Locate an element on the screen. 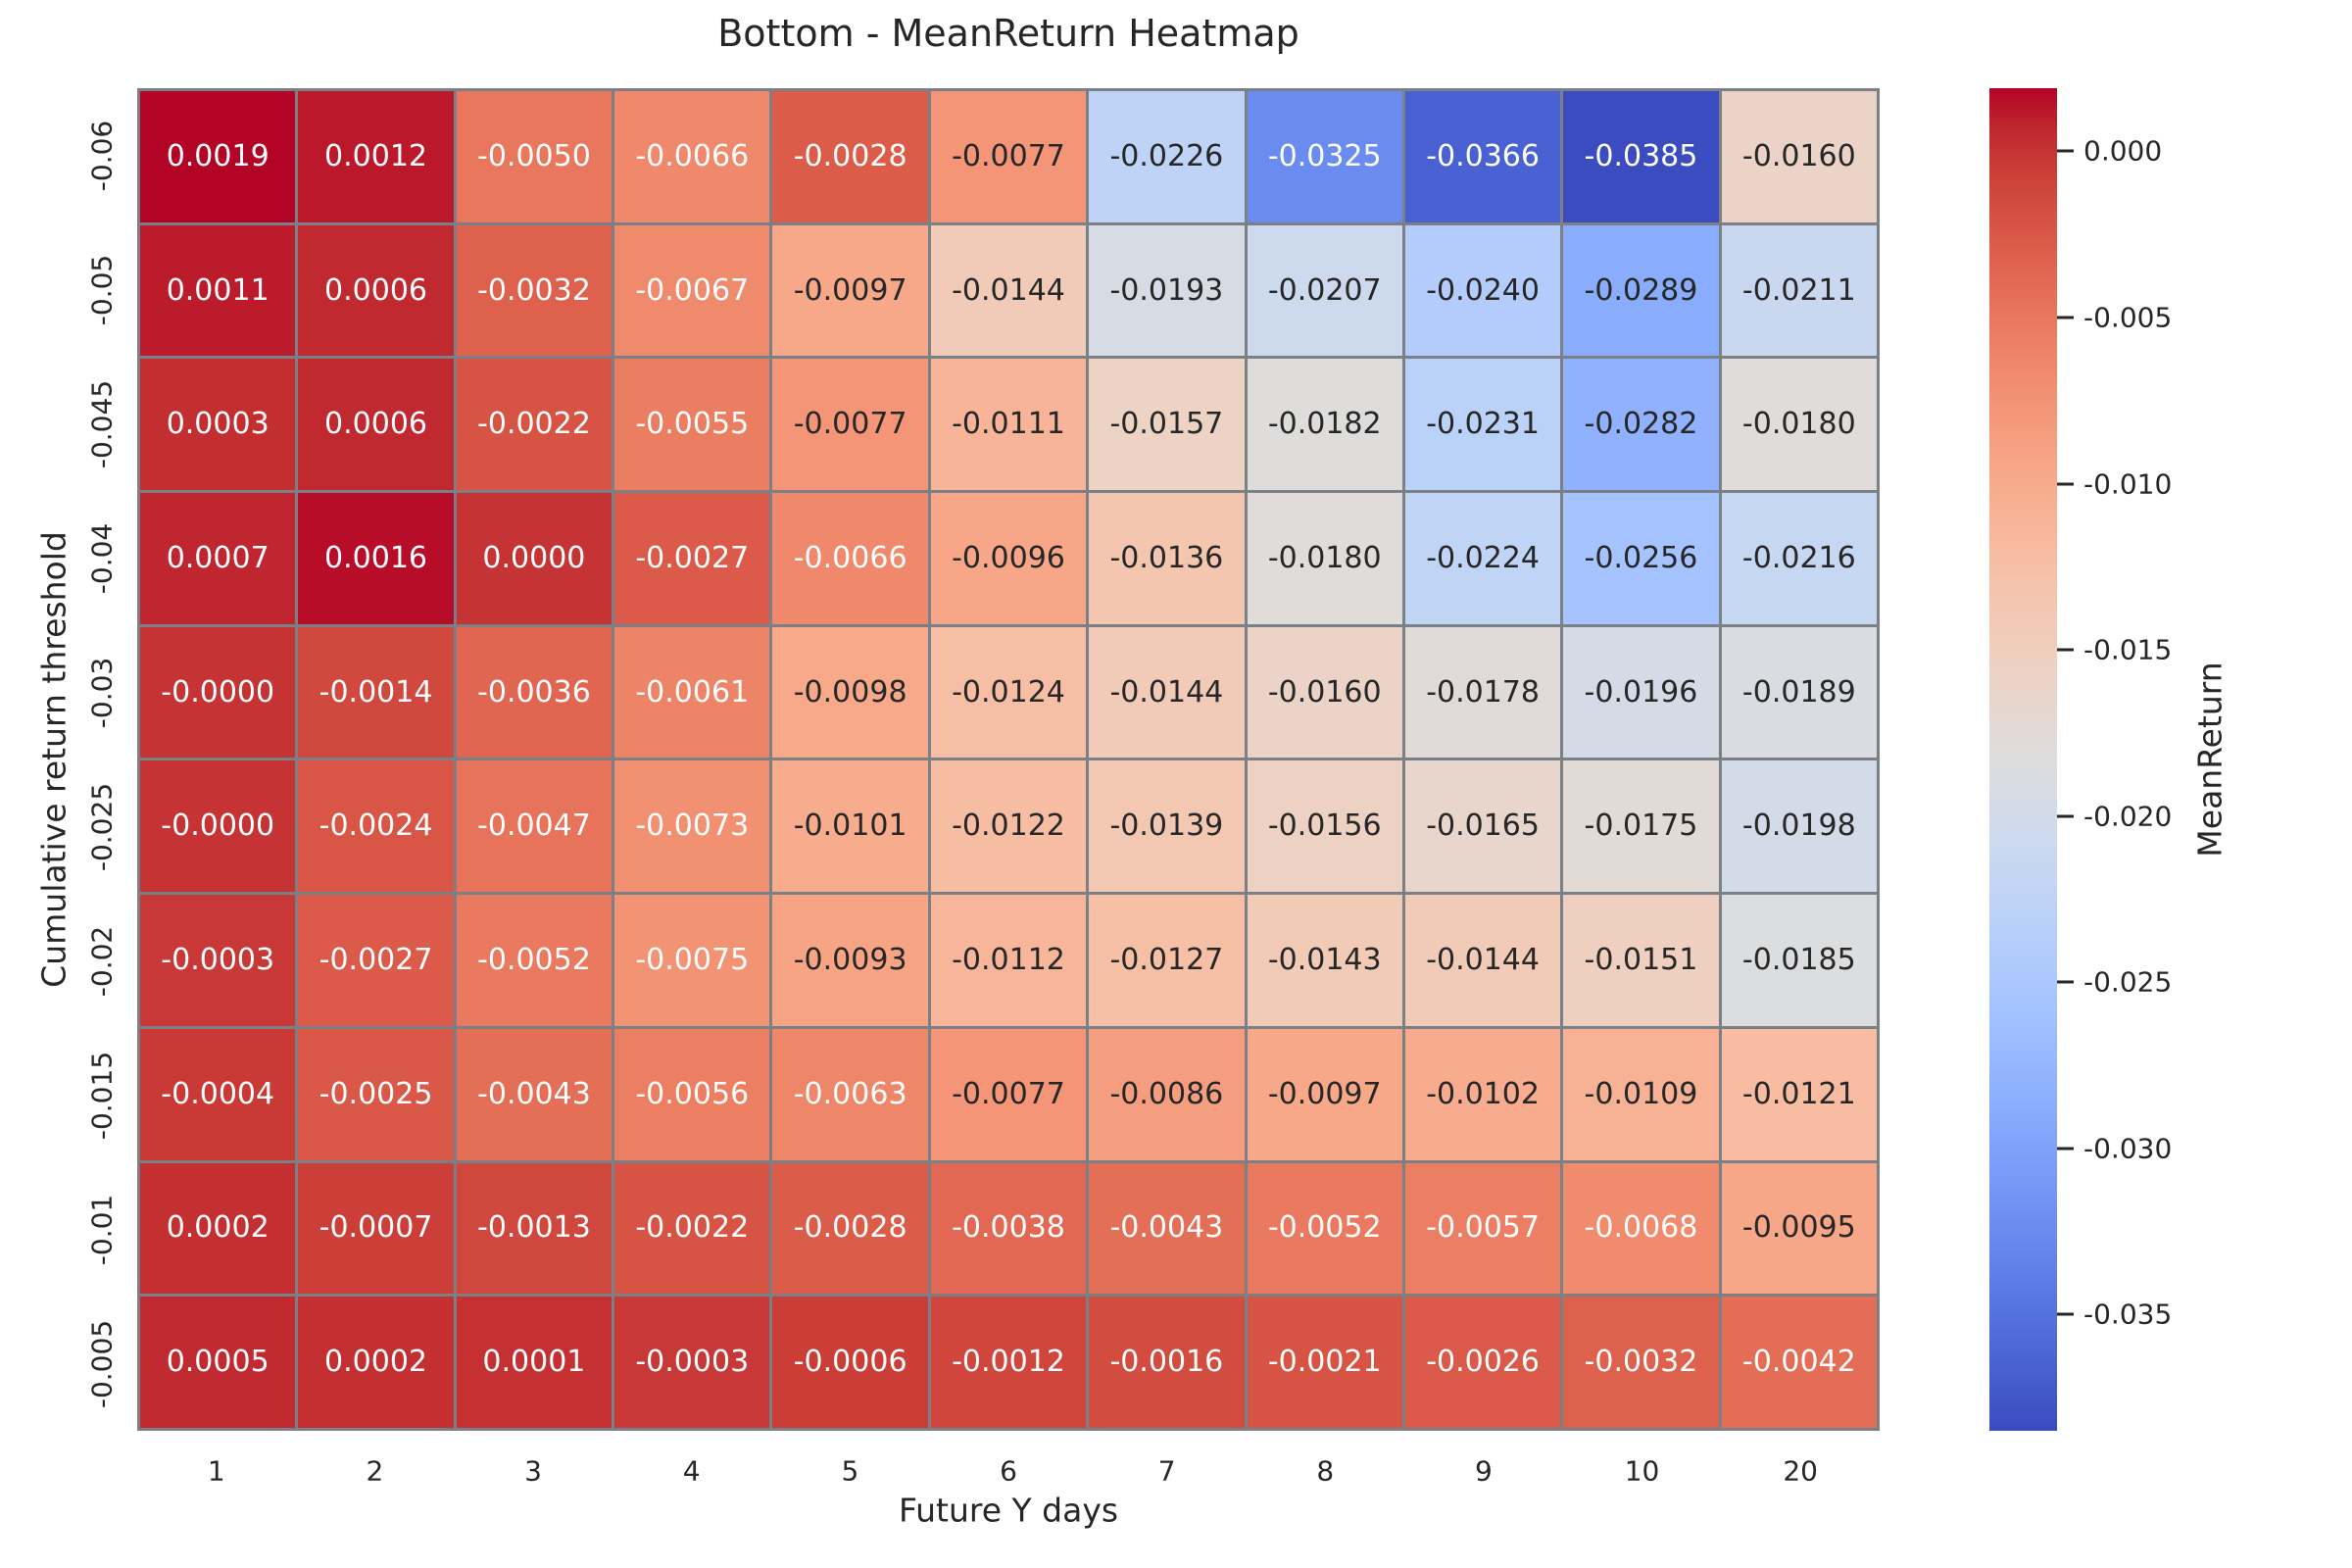 This screenshot has width=2352, height=1568. heatmap-cell: -0.0097 is located at coordinates (1324, 1094).